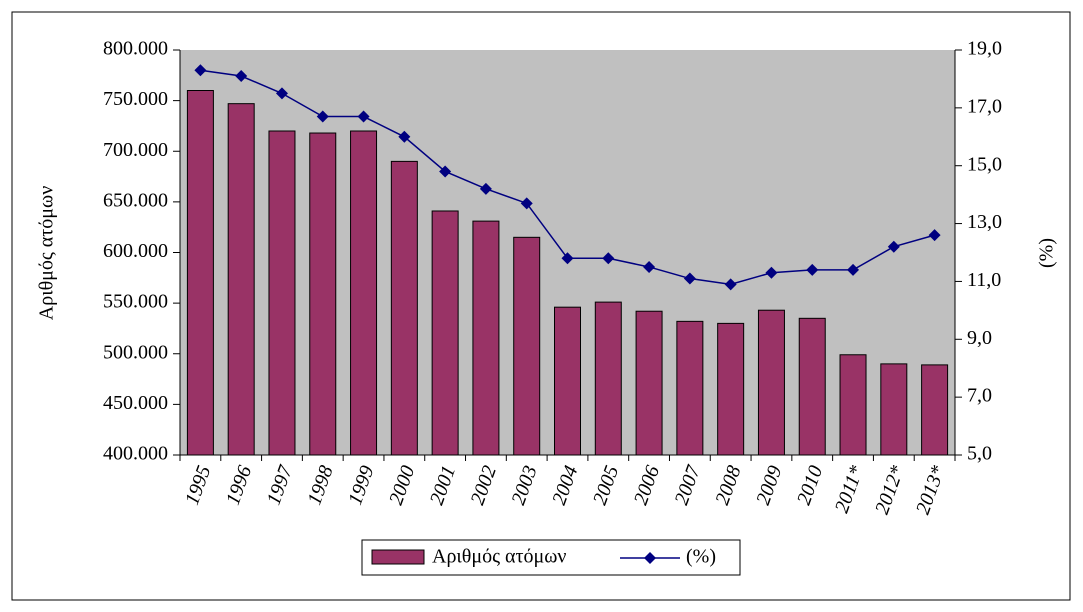 The width and height of the screenshot is (1083, 612). I want to click on y-tick-label: 800.000, so click(135, 49).